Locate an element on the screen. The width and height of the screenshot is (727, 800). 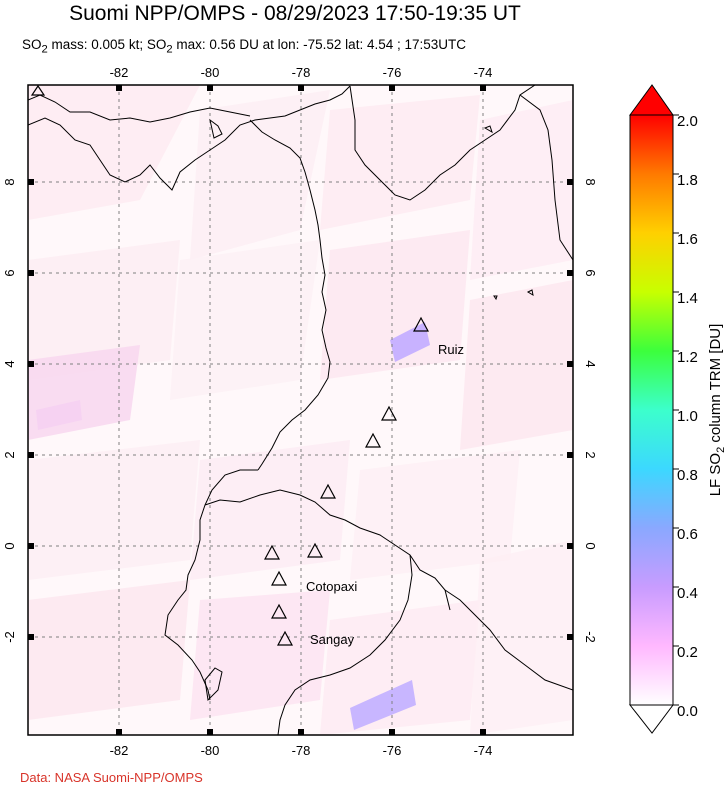
colorbar-tick-label: 1.0 is located at coordinates (687, 416).